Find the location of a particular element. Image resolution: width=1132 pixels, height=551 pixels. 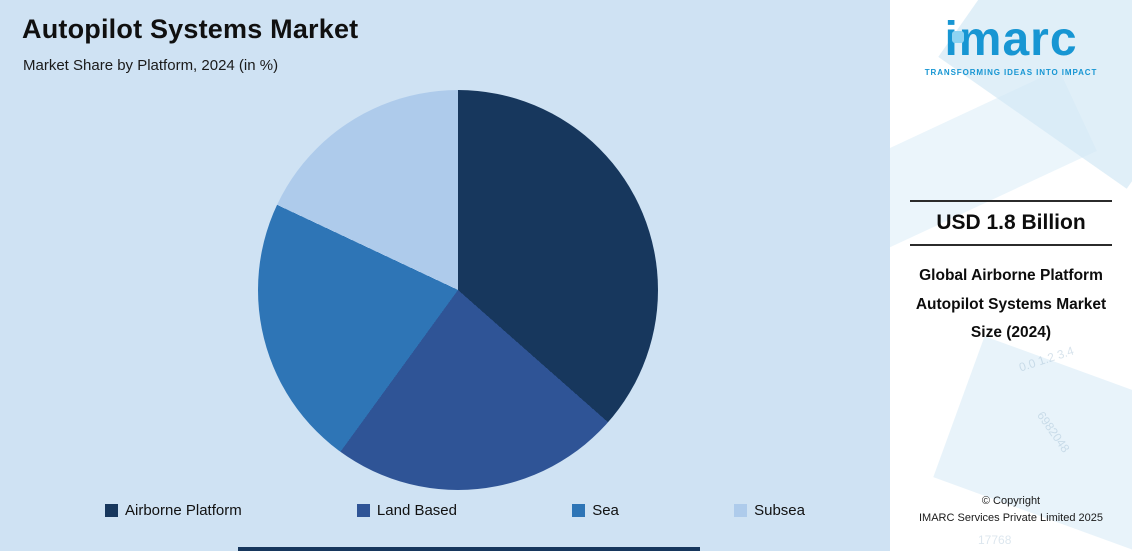

legend-item-airborne-platform: Airborne Platform is located at coordinates (173, 510).